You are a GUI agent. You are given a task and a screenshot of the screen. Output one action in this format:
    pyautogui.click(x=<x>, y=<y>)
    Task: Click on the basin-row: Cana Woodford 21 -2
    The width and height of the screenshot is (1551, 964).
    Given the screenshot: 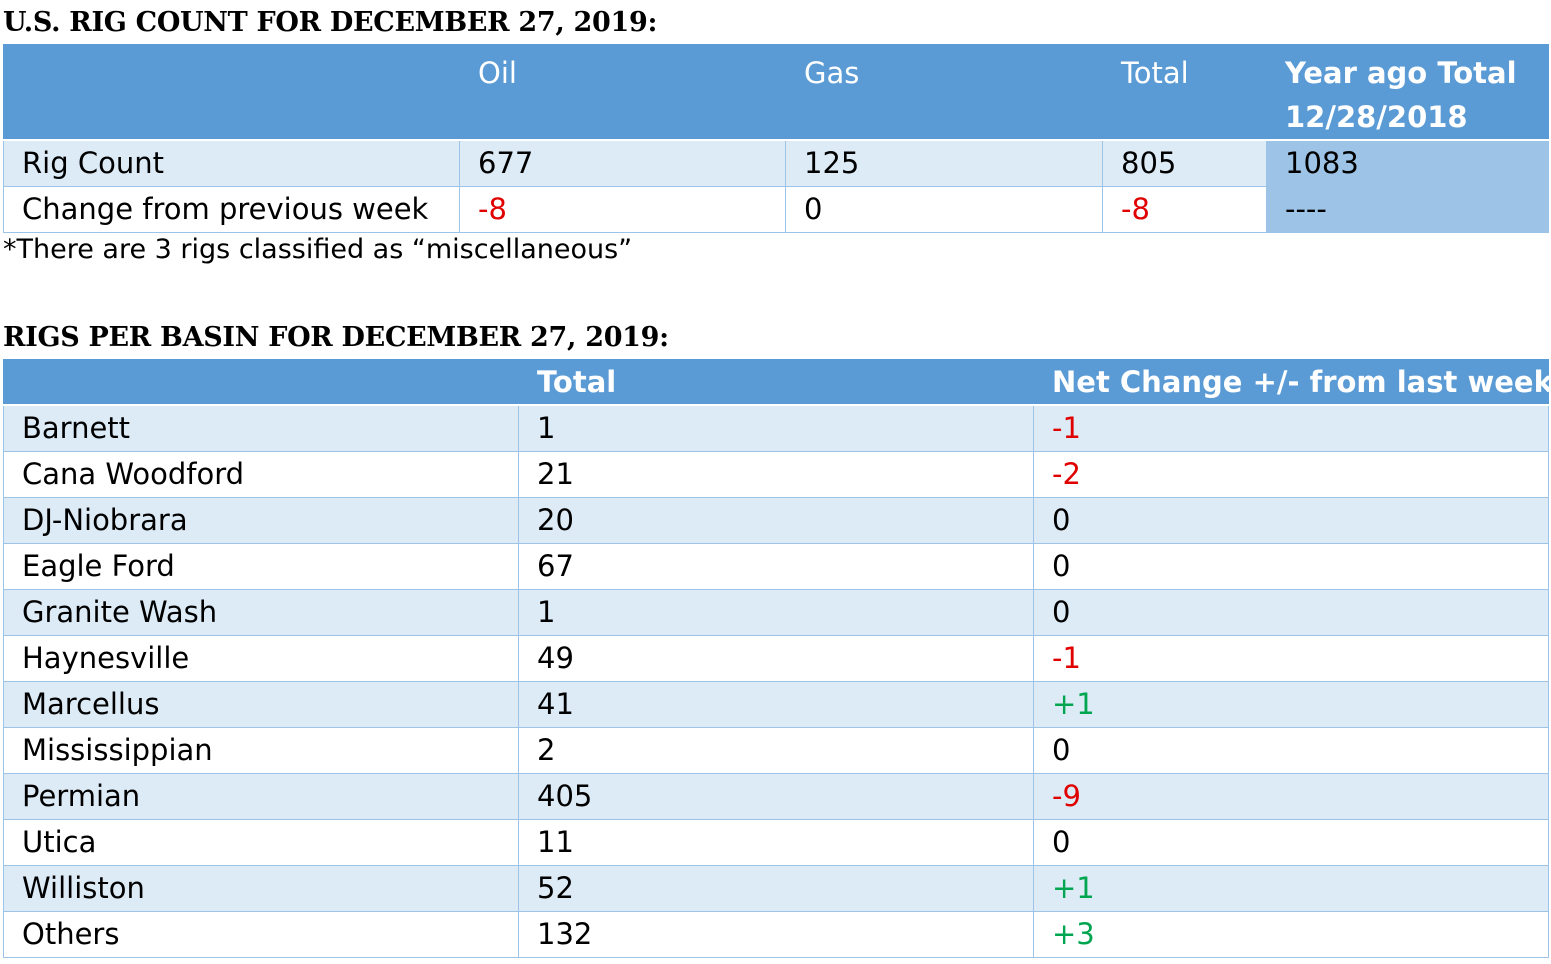 What is the action you would take?
    pyautogui.click(x=776, y=474)
    